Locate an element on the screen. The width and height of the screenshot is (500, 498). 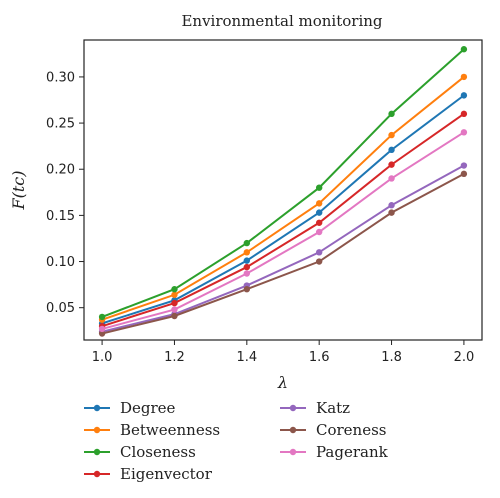
x-tick-label: 1.2 is located at coordinates (174, 357).